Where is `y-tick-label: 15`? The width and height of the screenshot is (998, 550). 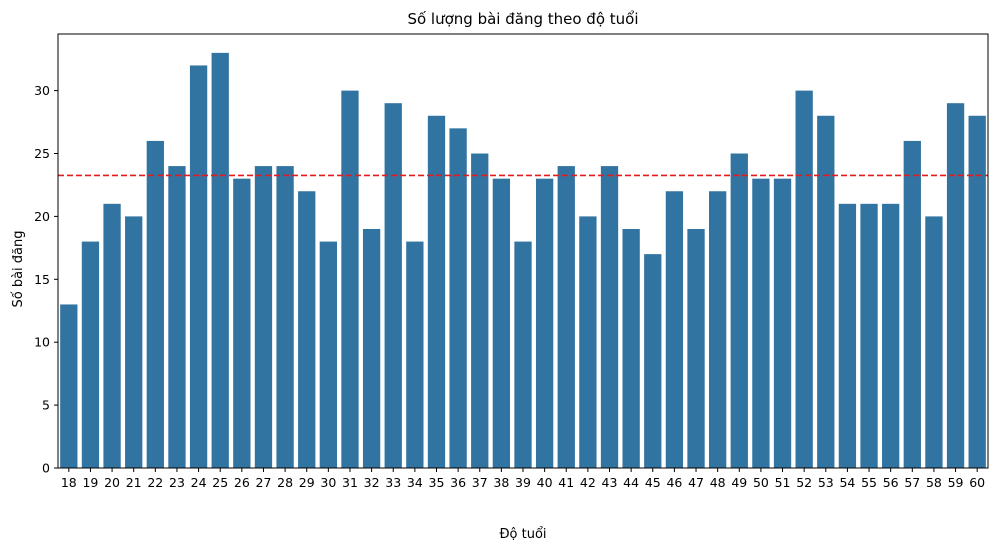
y-tick-label: 15 is located at coordinates (42, 279).